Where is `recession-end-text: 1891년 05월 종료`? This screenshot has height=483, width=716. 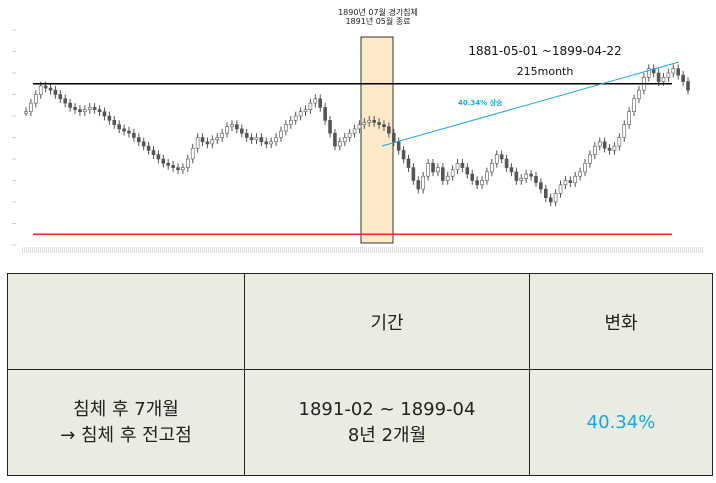
recession-end-text: 1891년 05월 종료 is located at coordinates (378, 21).